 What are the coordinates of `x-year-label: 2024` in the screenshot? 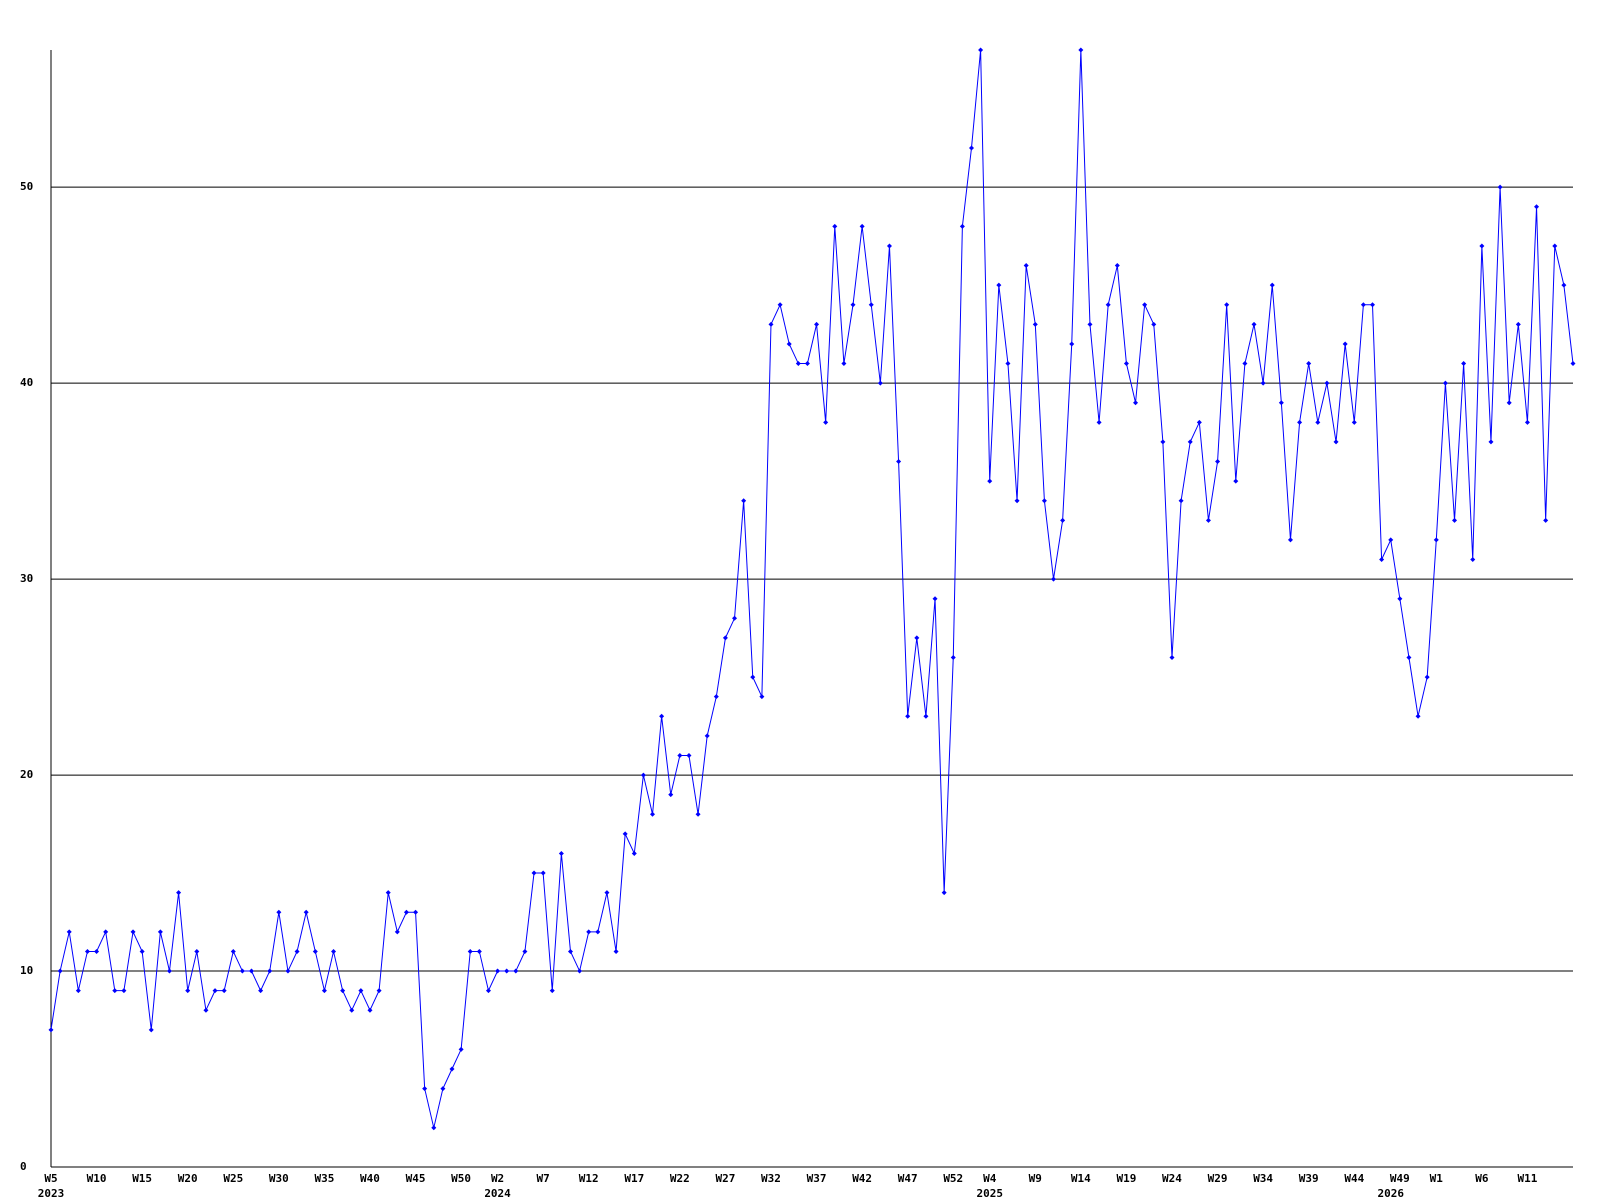 It's located at (497, 1193).